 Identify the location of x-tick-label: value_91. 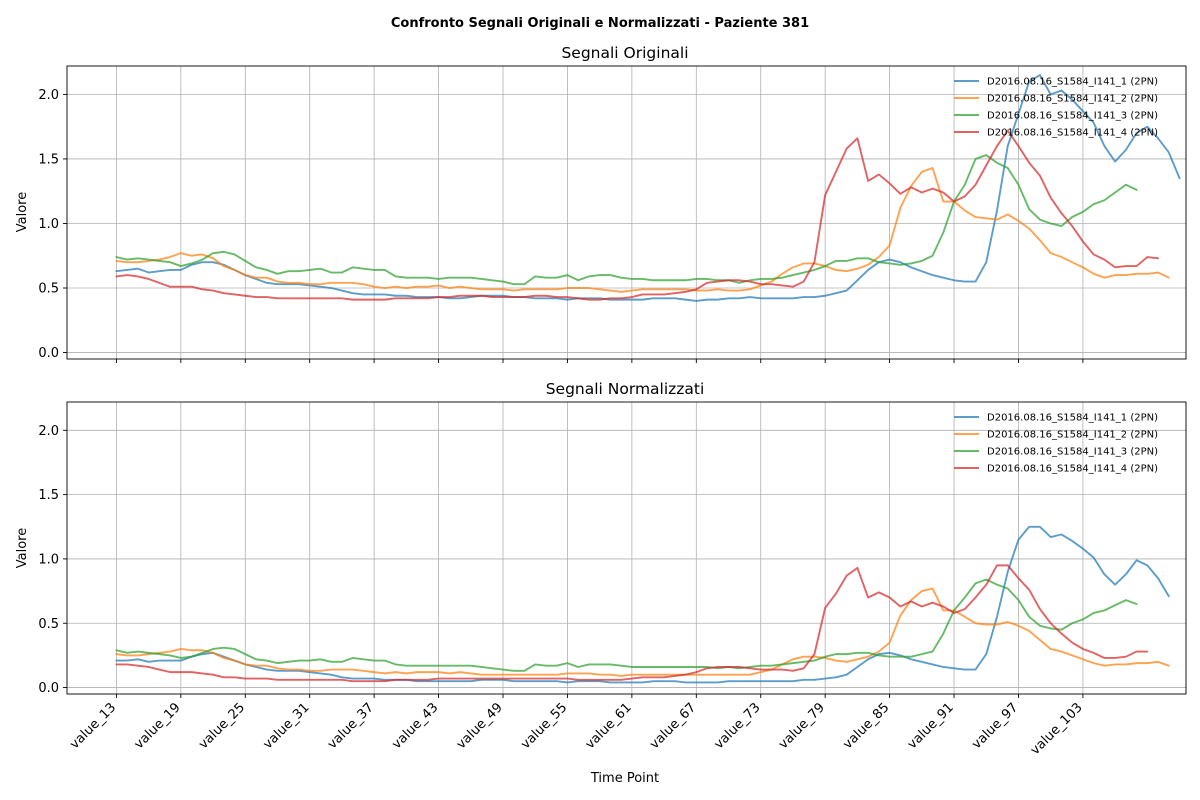
(931, 726).